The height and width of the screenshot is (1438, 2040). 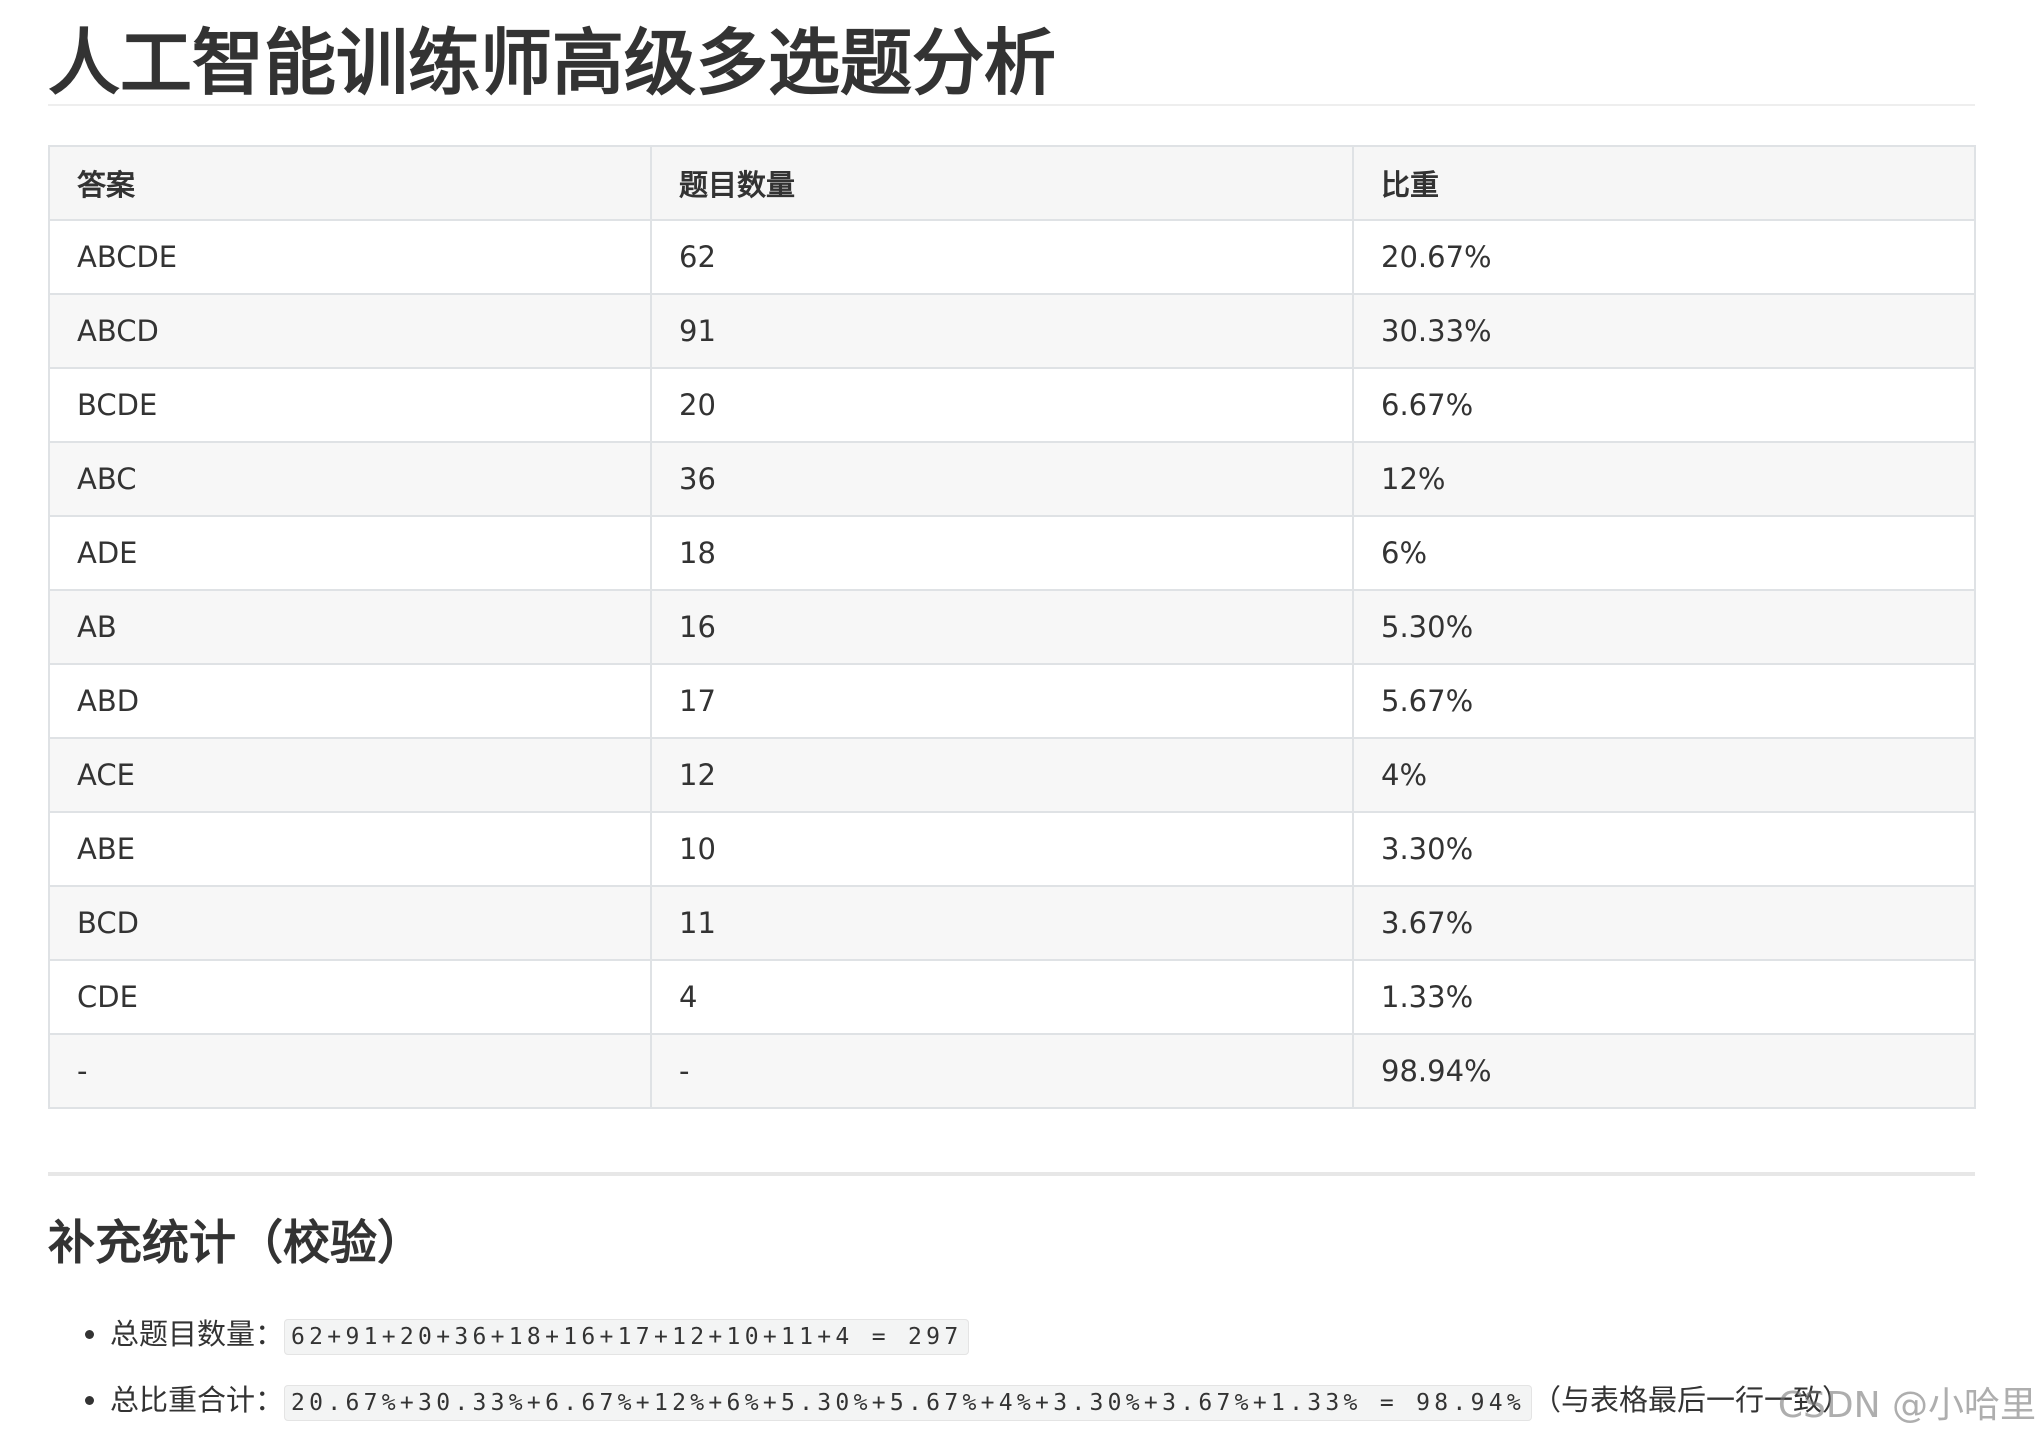 What do you see at coordinates (1906, 1405) in the screenshot?
I see `watermark: CSDN @小哈里` at bounding box center [1906, 1405].